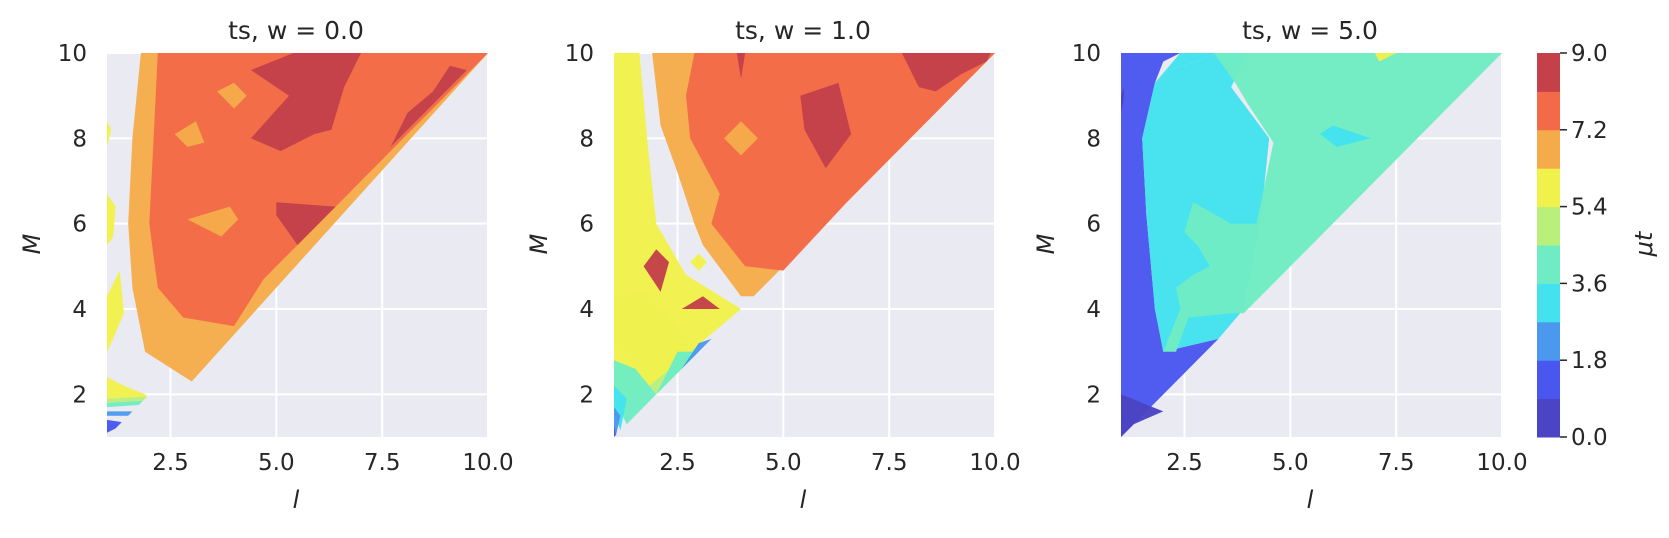 The image size is (1669, 538). I want to click on colorbar-tick-label: 7.2, so click(1589, 131).